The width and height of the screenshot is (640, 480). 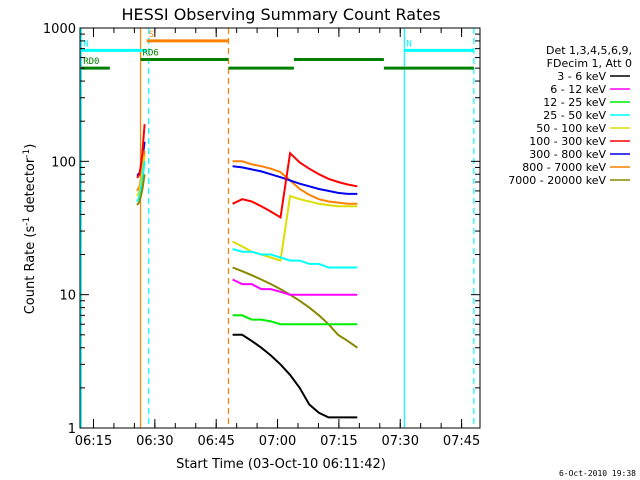 I want to click on y-tick-label: 10, so click(x=67, y=296).